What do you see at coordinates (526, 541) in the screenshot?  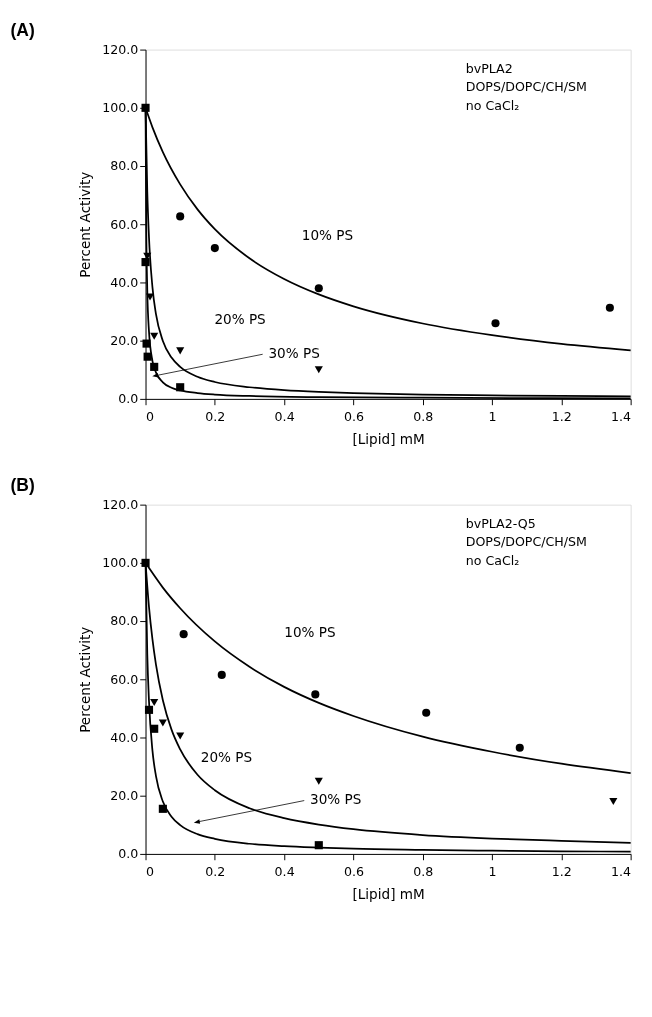 I see `text: bvPLA2-Q5 DOPS/DOPC/CH/SM no CaCl₂` at bounding box center [526, 541].